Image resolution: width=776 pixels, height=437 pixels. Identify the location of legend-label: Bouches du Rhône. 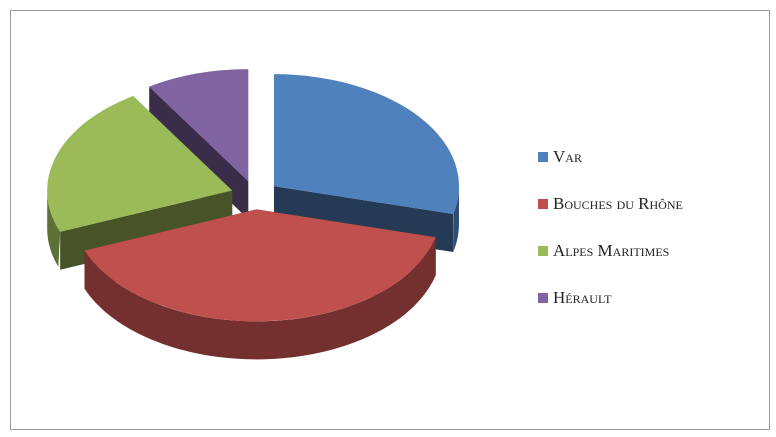
(618, 203).